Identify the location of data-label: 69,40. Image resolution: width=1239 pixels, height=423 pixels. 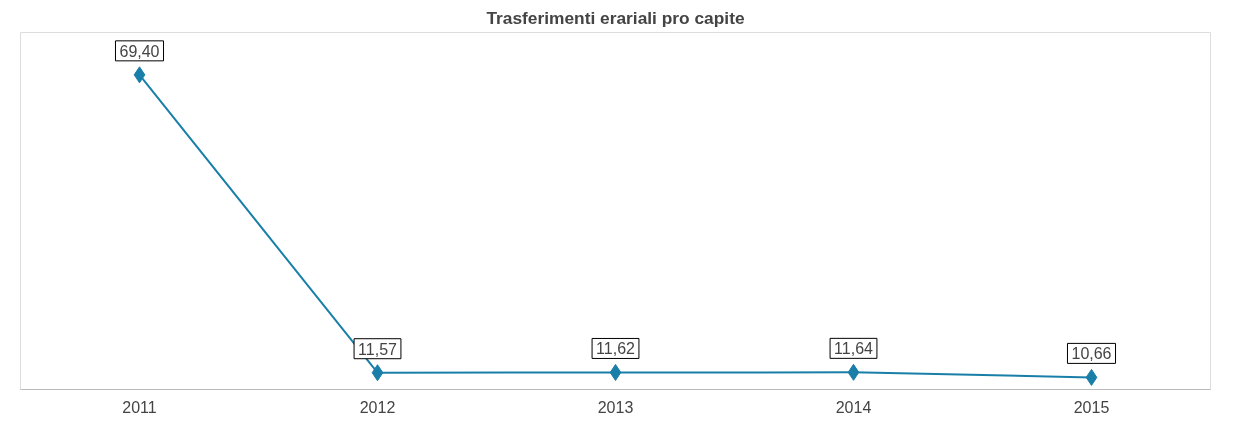
(139, 51).